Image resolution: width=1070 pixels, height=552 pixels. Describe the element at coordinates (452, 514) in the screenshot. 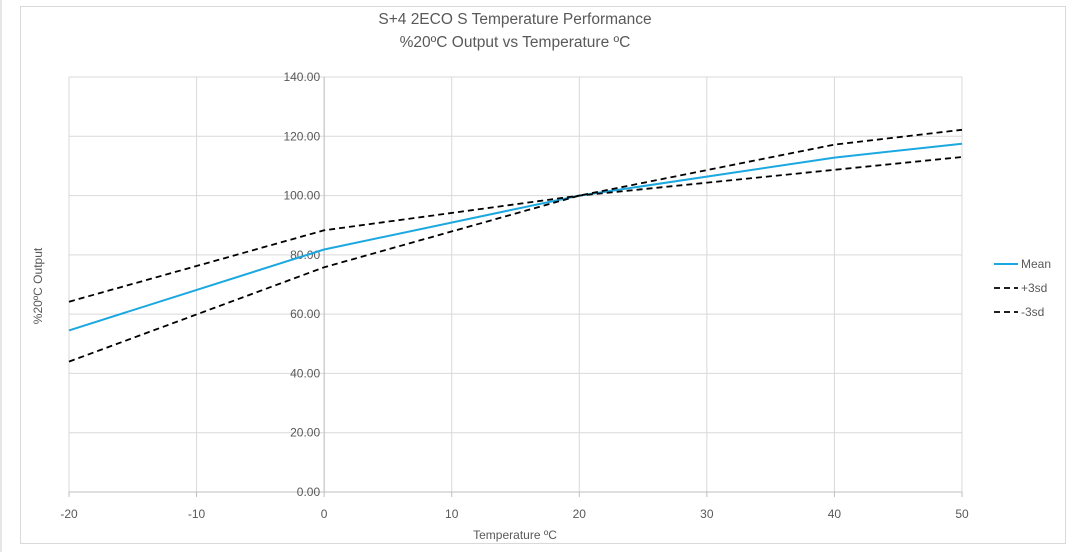

I see `x-tick-label: 10` at that location.